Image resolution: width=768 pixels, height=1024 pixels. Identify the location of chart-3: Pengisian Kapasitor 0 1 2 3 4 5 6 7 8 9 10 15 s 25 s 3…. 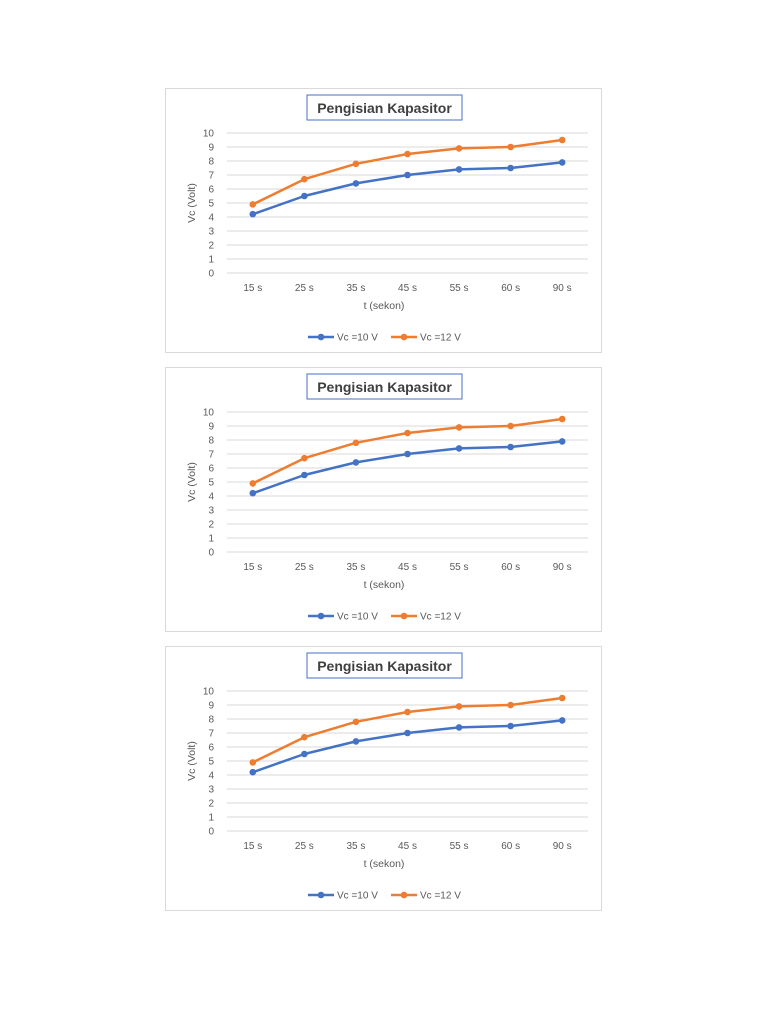
(383, 778).